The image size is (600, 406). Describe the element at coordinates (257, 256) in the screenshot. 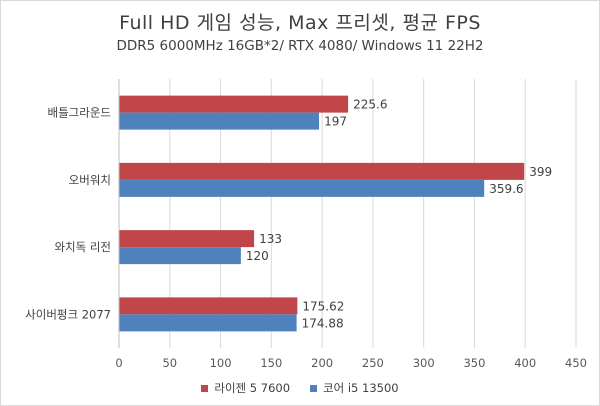

I see `data-label: 120` at that location.